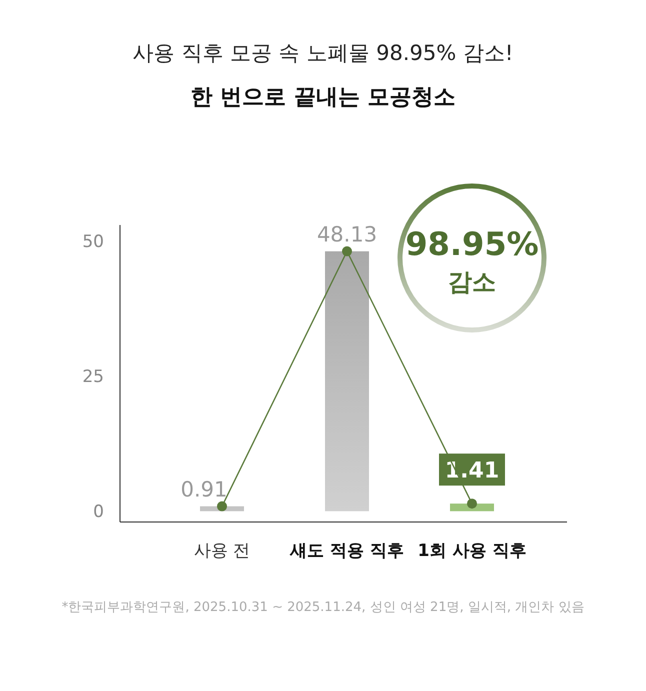  What do you see at coordinates (323, 97) in the screenshot?
I see `chart-subtitle: 한 번으로 끝내는 모공청소` at bounding box center [323, 97].